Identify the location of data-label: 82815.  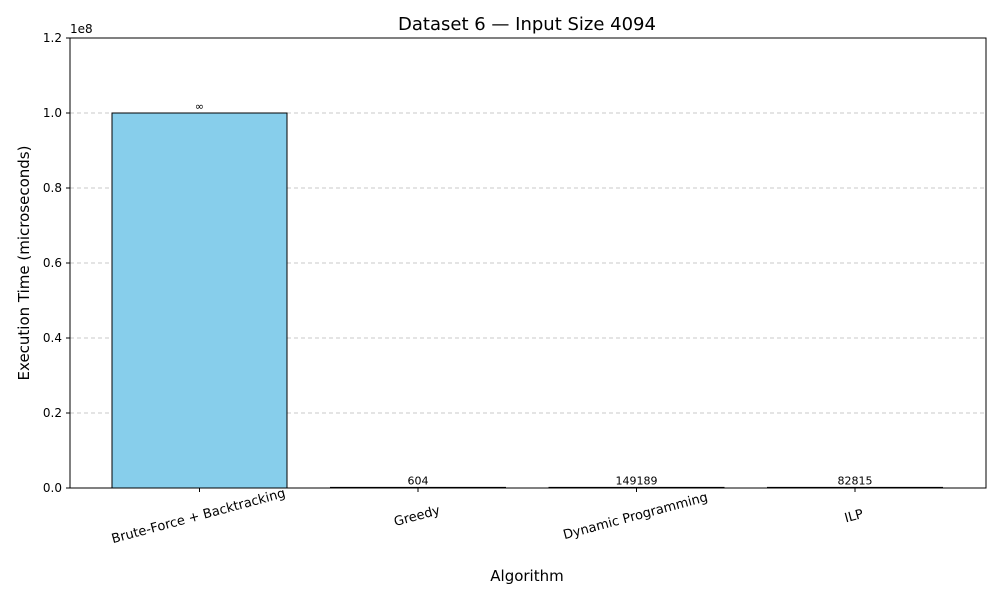
(855, 480).